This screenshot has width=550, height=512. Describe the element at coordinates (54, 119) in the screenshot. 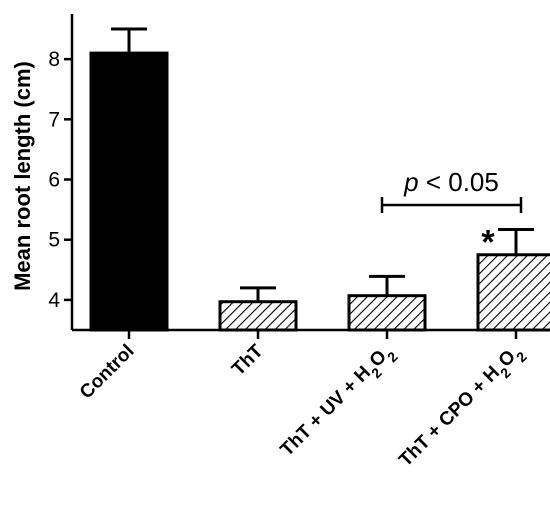

I see `y-tick-label-7: 7` at that location.